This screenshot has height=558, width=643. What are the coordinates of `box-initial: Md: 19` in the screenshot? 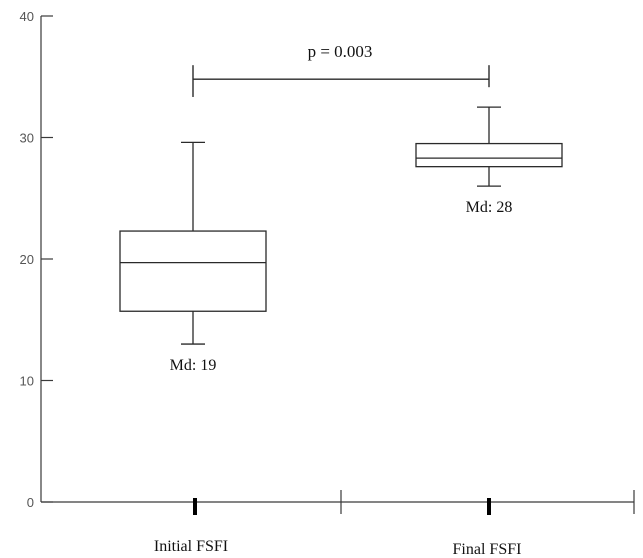 It's located at (193, 257).